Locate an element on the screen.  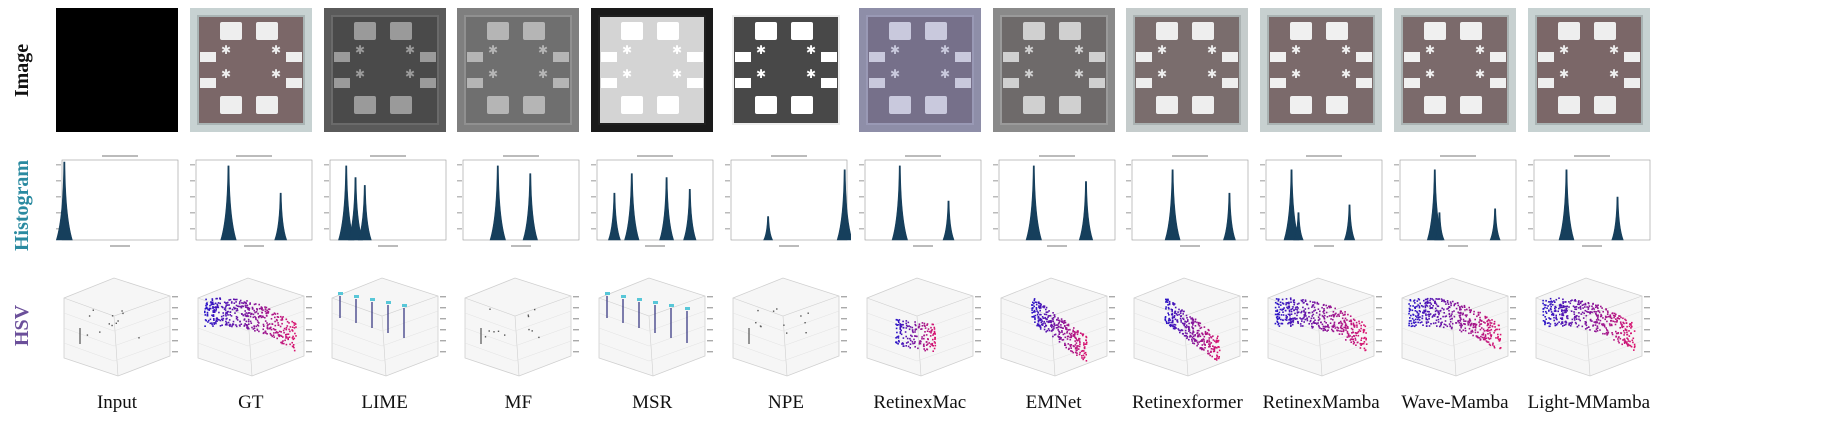
method-label: MF is located at coordinates (518, 402).